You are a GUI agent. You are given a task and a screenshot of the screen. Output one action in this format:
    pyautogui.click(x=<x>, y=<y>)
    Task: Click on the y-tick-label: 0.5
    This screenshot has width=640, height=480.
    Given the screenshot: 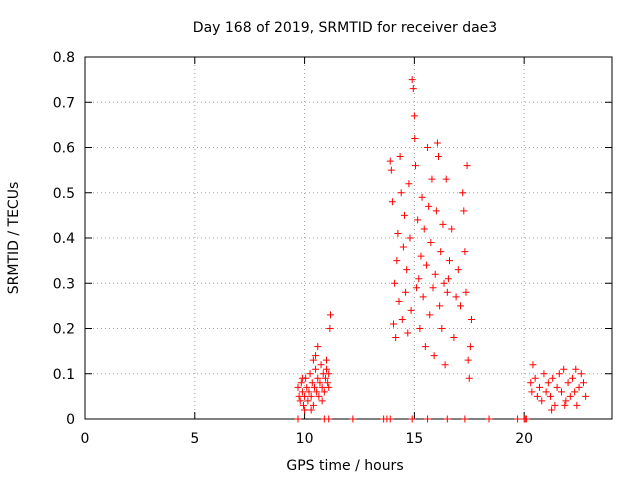 What is the action you would take?
    pyautogui.click(x=64, y=194)
    